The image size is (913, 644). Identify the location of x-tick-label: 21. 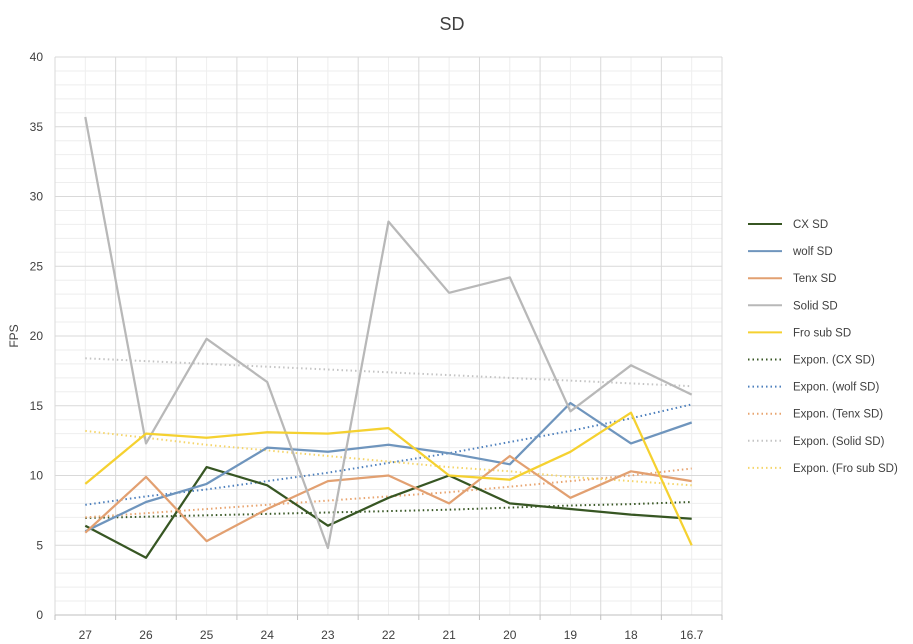
(449, 635).